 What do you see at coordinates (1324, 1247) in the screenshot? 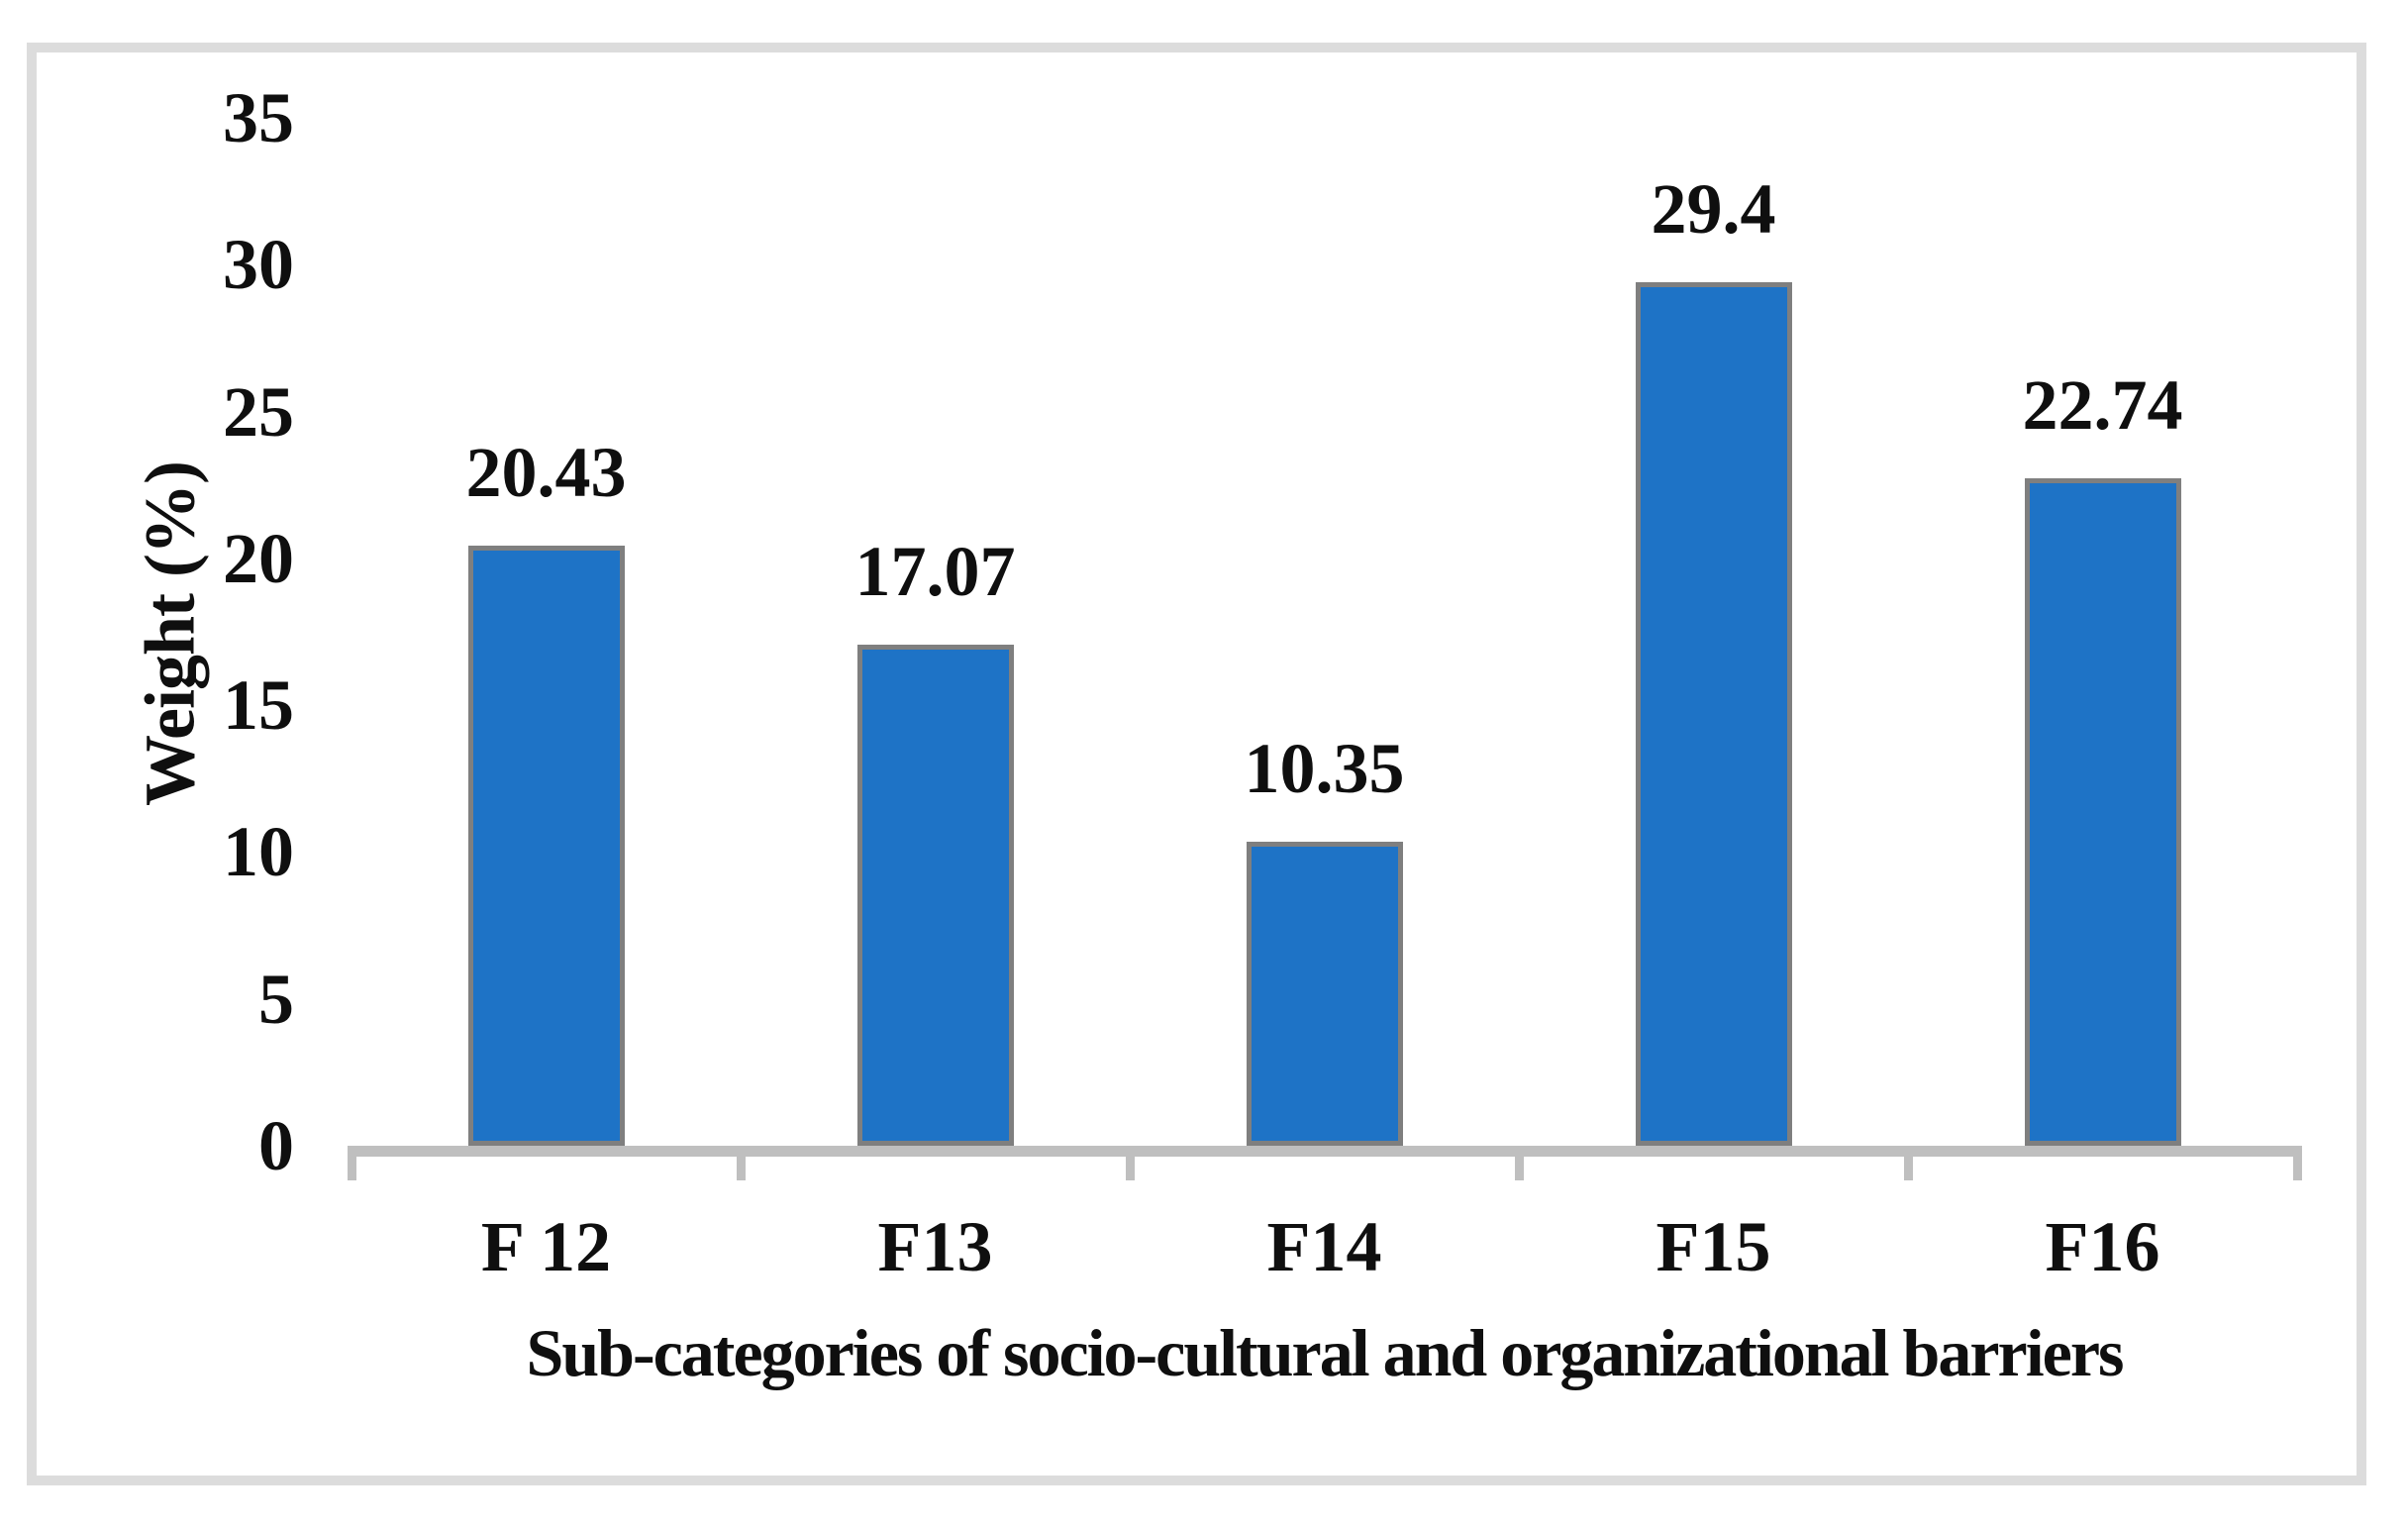
I see `x-category-label: F14` at bounding box center [1324, 1247].